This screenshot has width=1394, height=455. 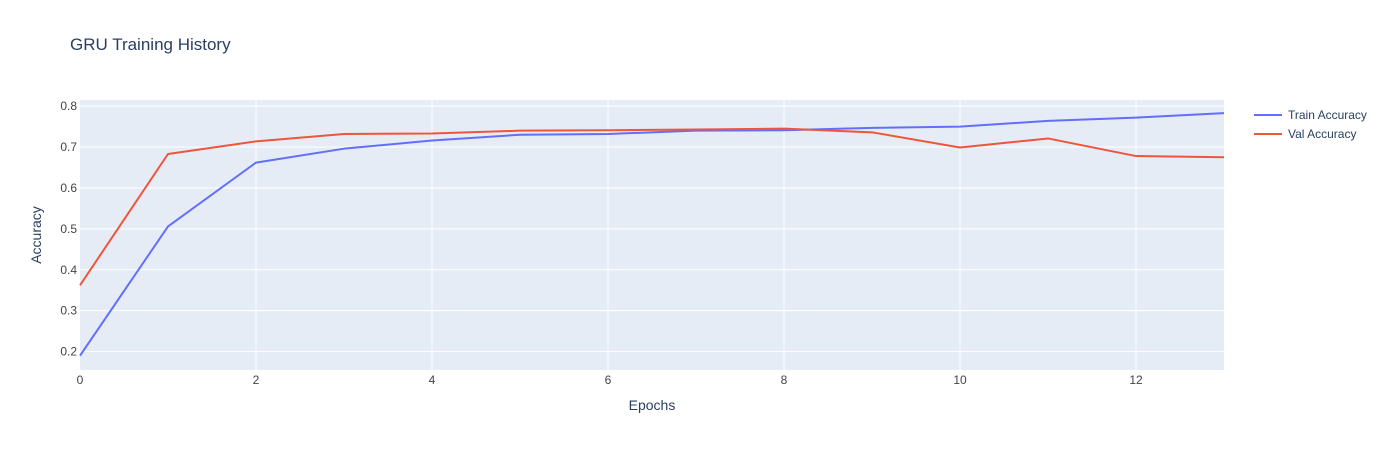 I want to click on x-tick-label: 2, so click(x=256, y=380).